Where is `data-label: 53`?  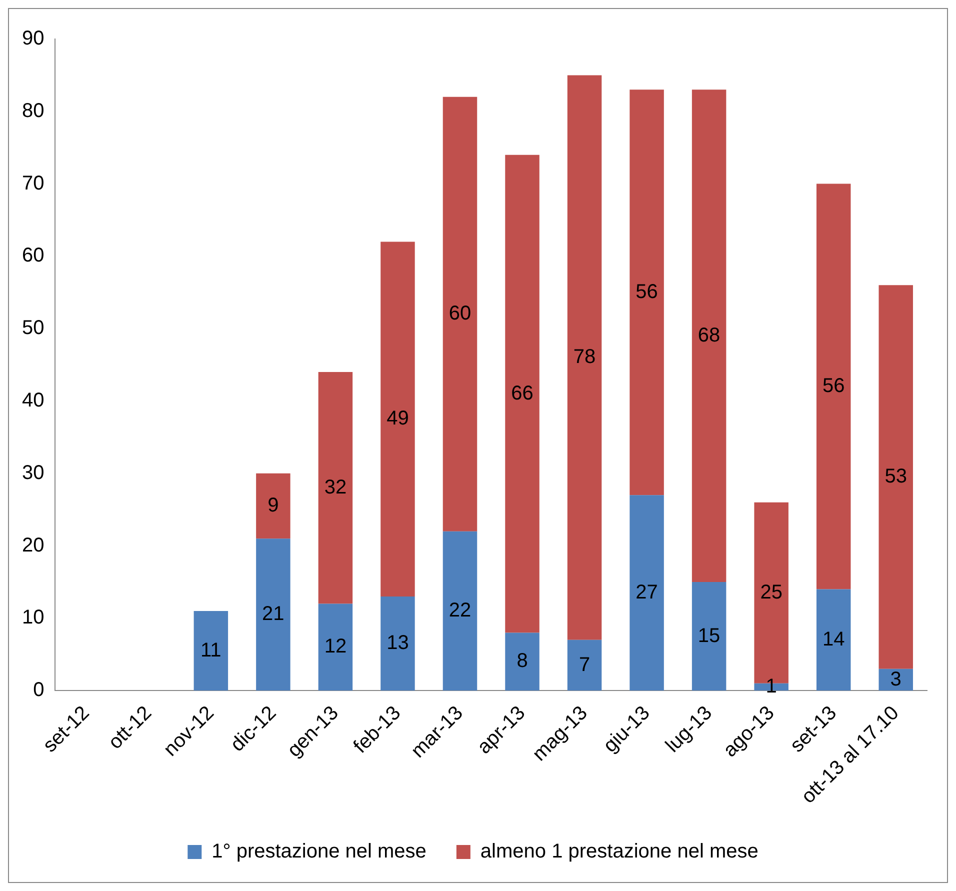
data-label: 53 is located at coordinates (895, 477).